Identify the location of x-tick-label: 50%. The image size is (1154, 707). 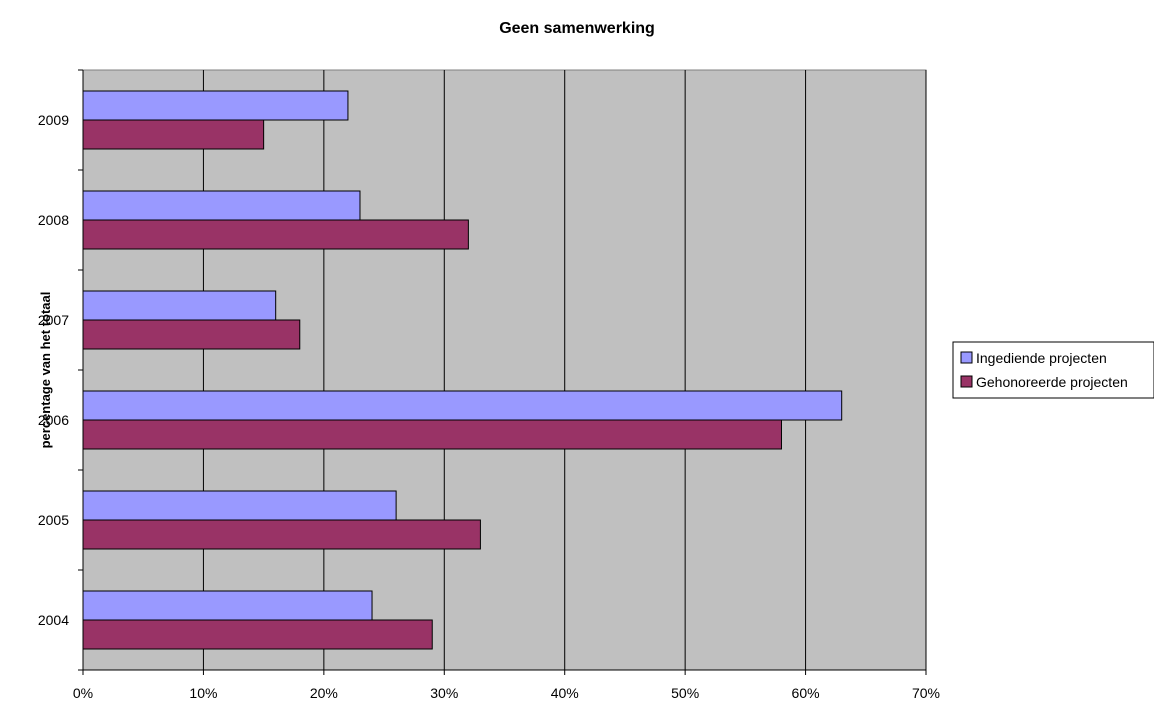
(685, 693).